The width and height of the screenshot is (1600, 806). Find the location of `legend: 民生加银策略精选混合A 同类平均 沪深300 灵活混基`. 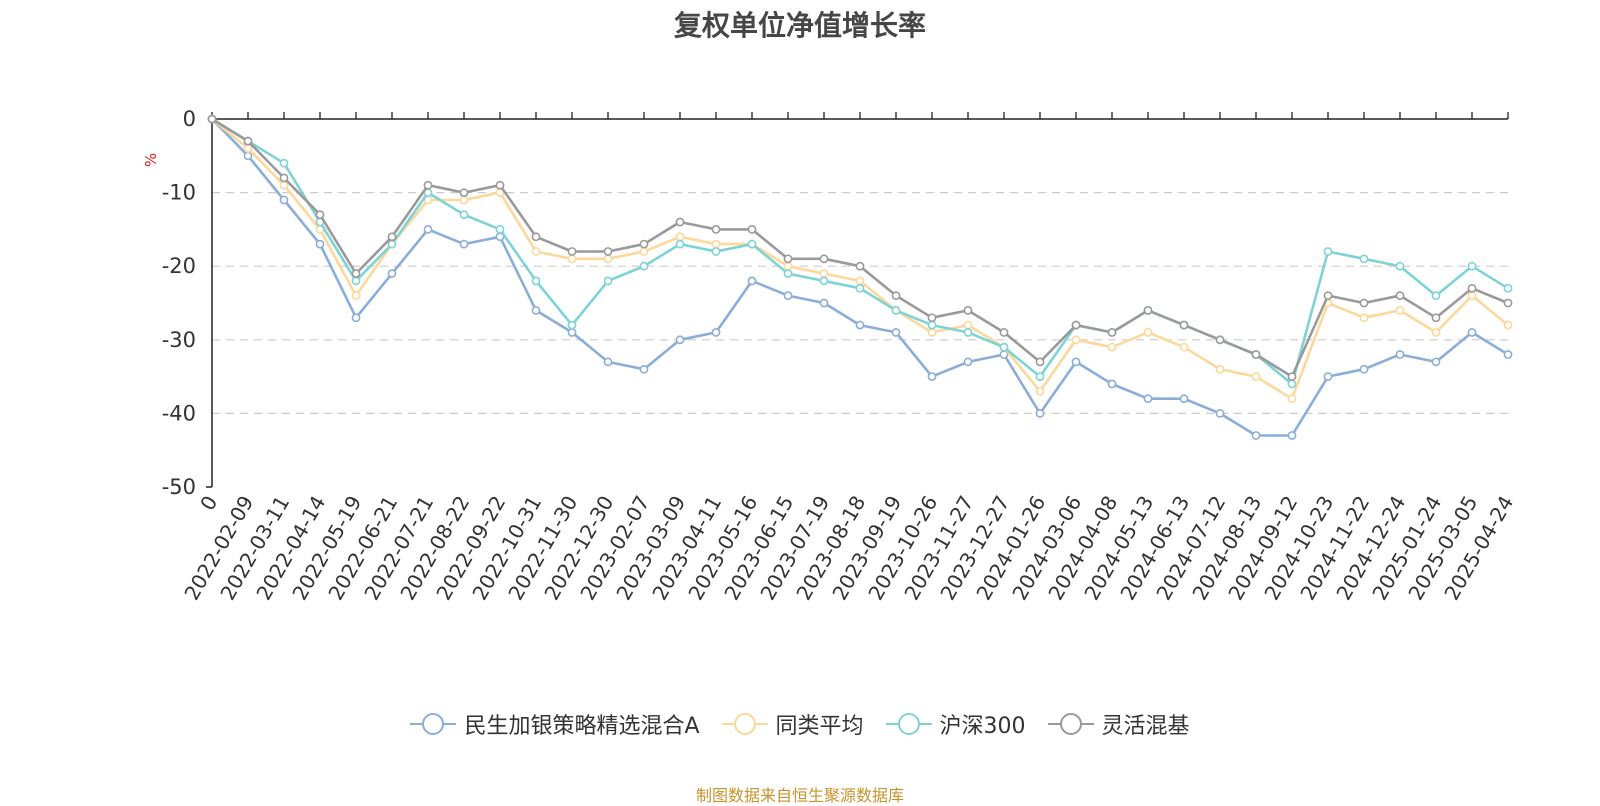

legend: 民生加银策略精选混合A 同类平均 沪深300 灵活混基 is located at coordinates (800, 724).